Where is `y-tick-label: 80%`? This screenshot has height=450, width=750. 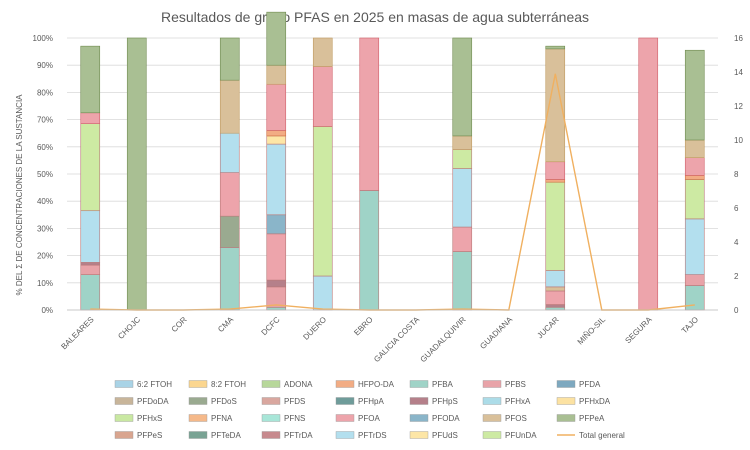 y-tick-label: 80% is located at coordinates (45, 92).